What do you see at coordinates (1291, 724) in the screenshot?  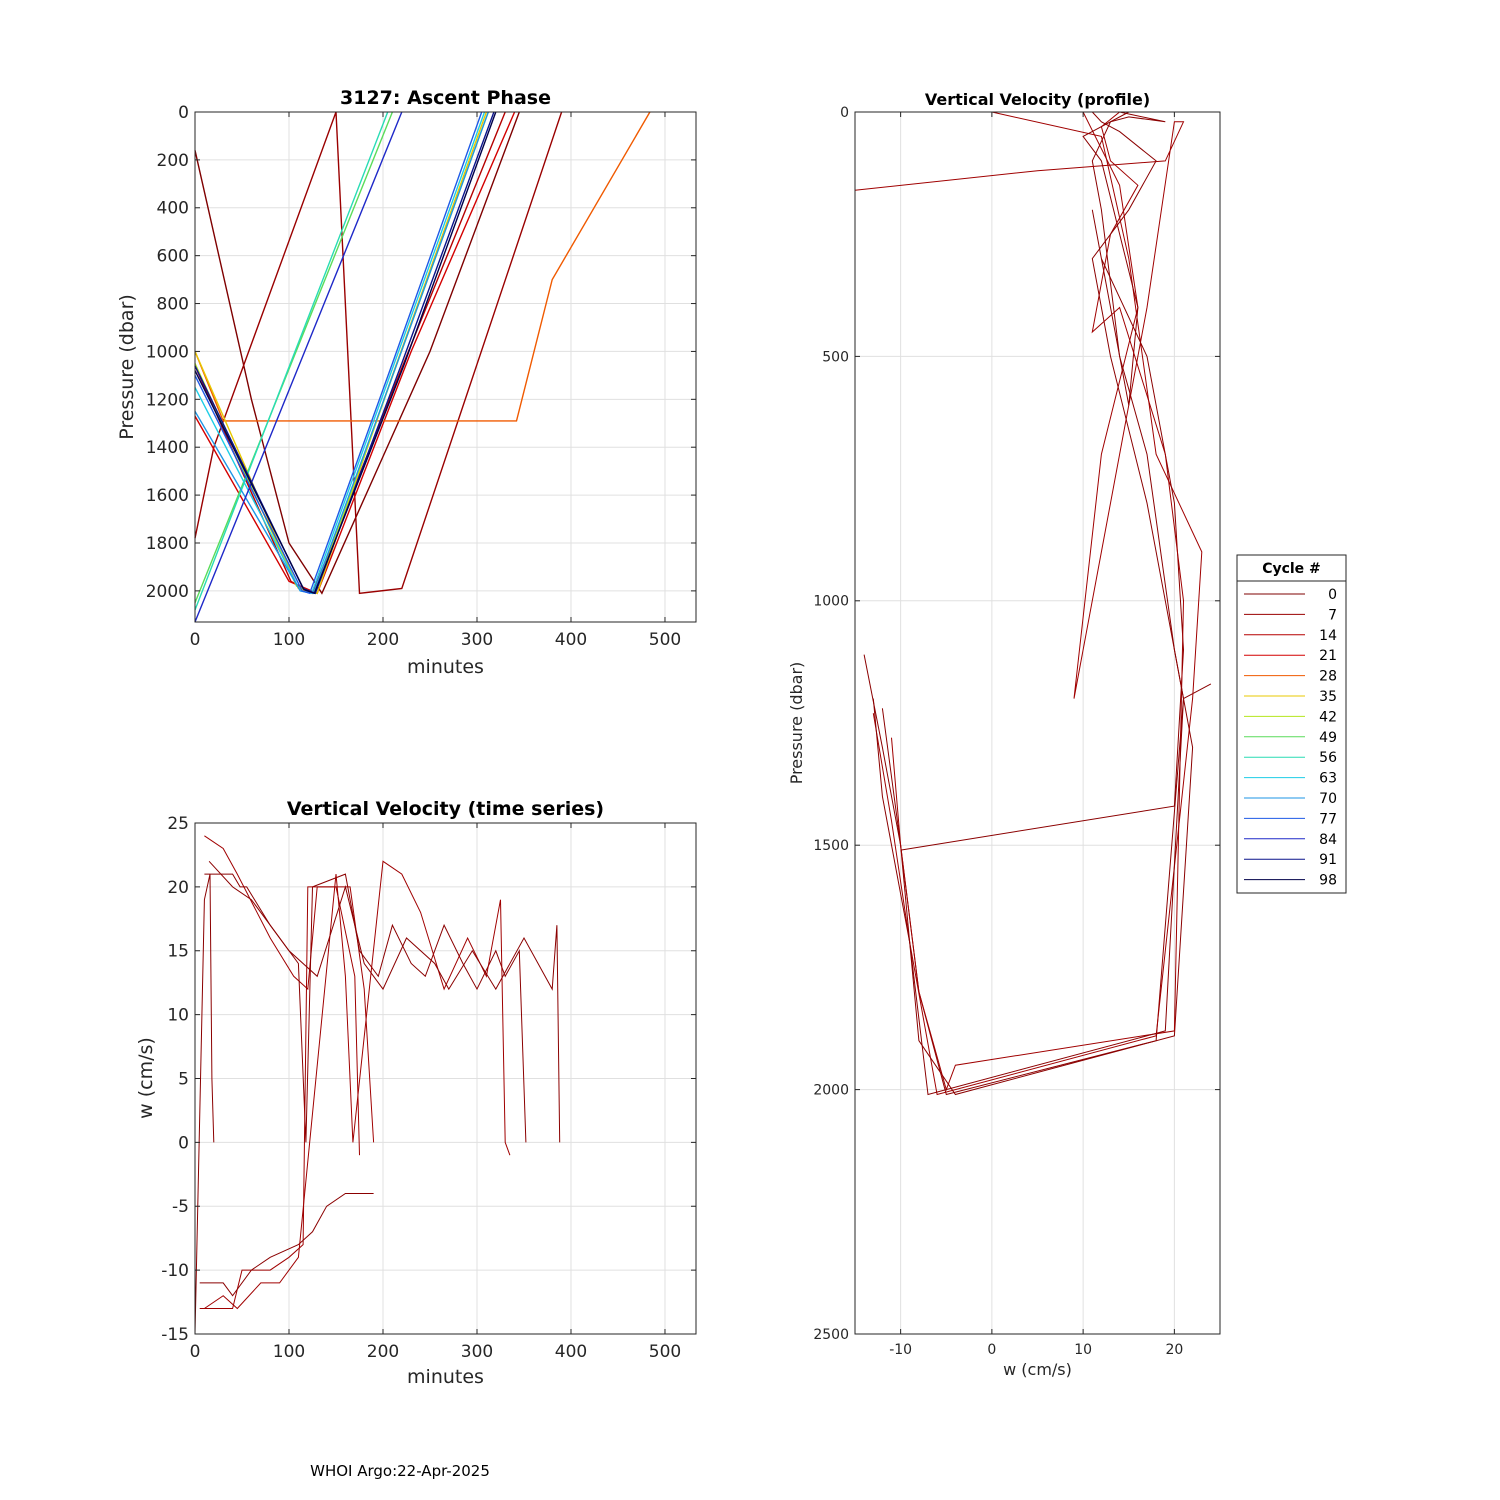 I see `cycle-legend: Cycle # 0 7 14 21 28 35 42 49 56 63 70 77 84 91 98` at bounding box center [1291, 724].